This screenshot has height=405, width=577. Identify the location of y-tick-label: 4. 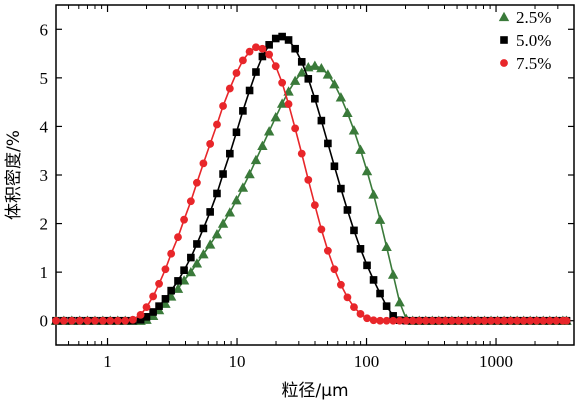
(44, 126).